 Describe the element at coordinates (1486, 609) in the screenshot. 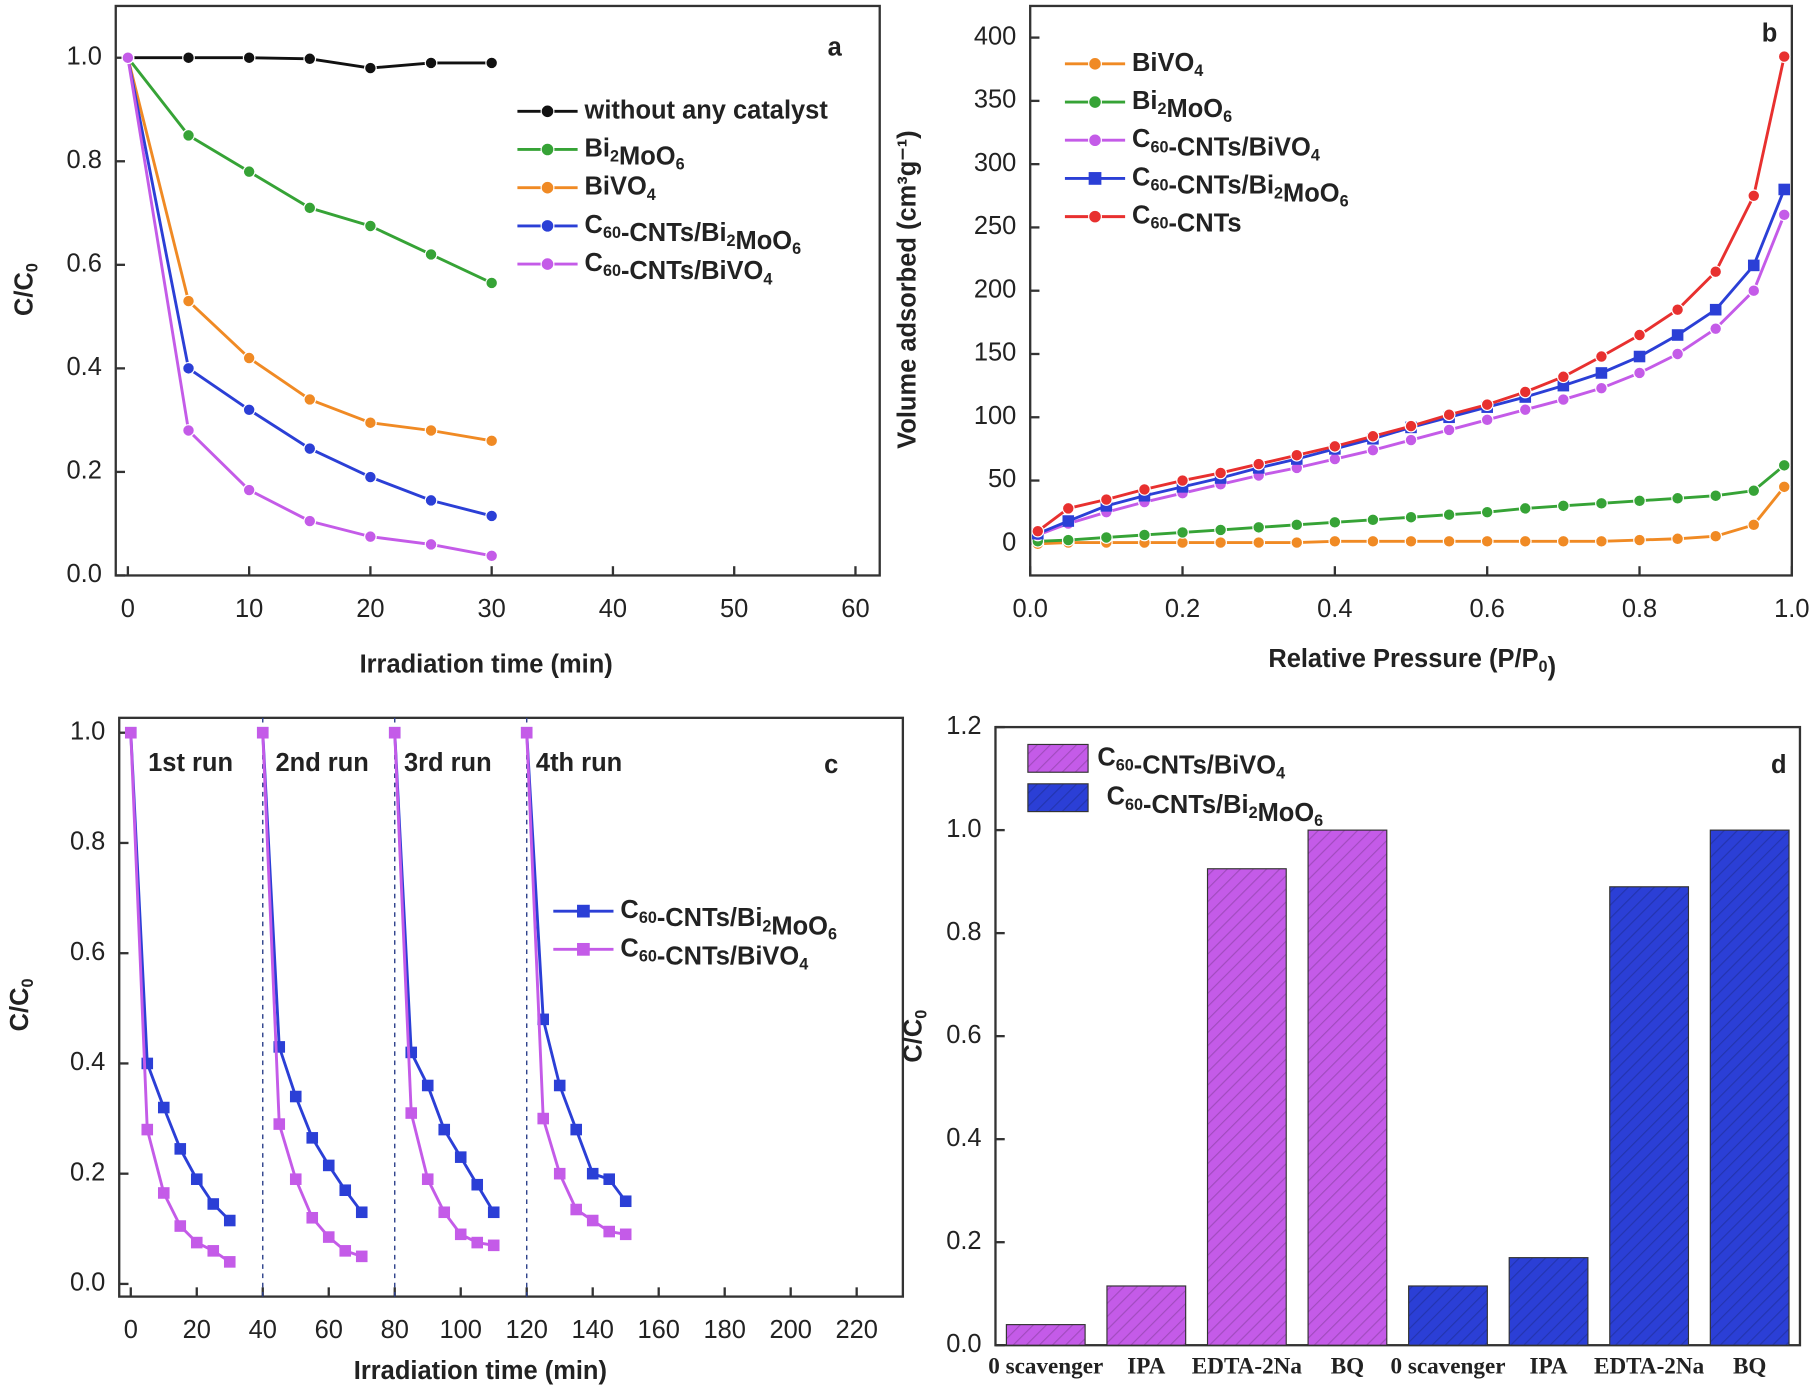

I see `x-tick-label: 0.6` at that location.